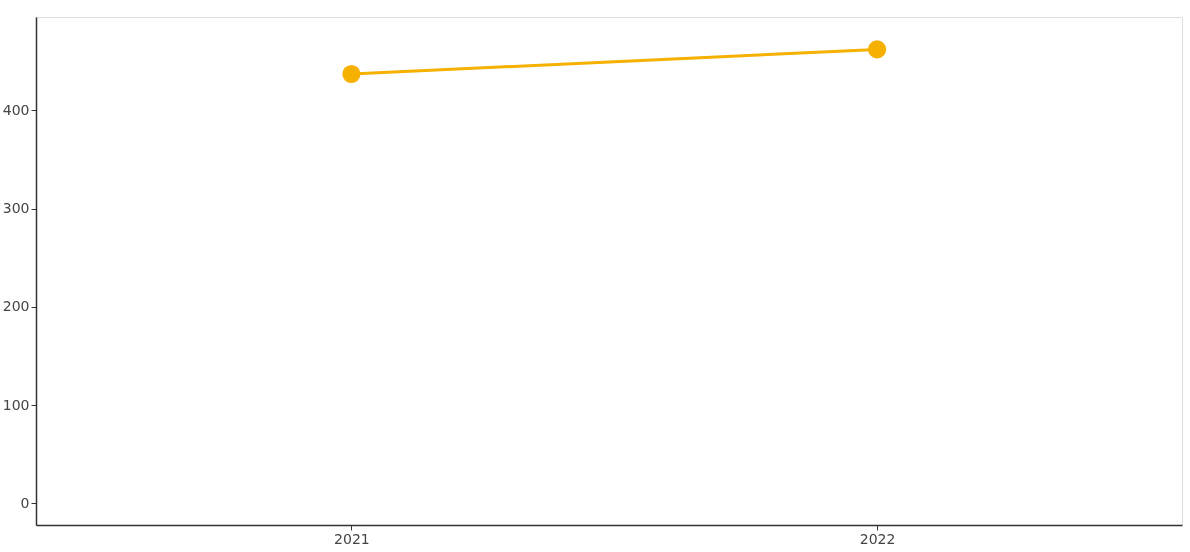 Image resolution: width=1190 pixels, height=552 pixels. What do you see at coordinates (352, 538) in the screenshot?
I see `x-tick-label: 2021` at bounding box center [352, 538].